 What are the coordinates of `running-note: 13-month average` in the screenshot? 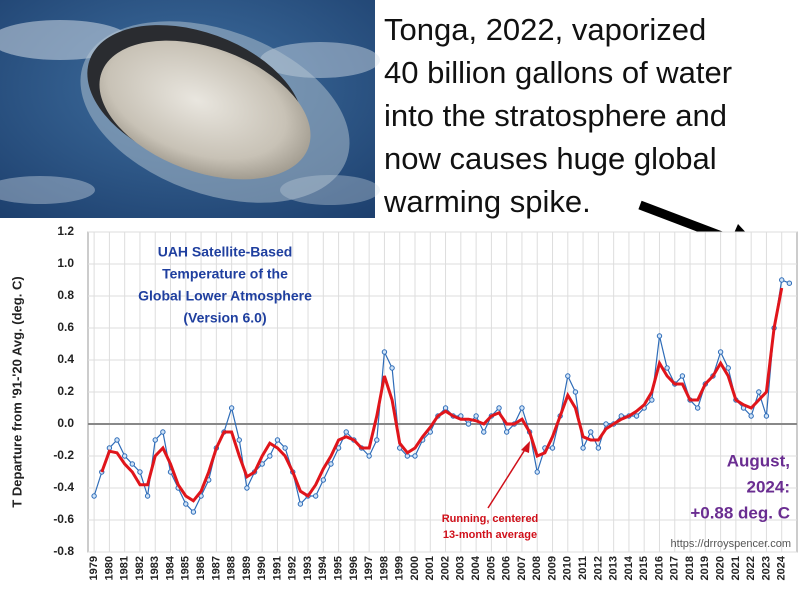 It's located at (490, 535).